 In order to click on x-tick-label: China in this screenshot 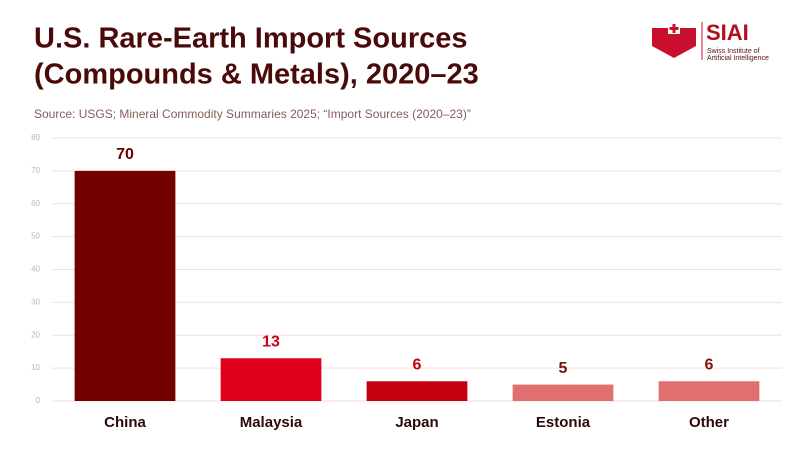, I will do `click(125, 422)`.